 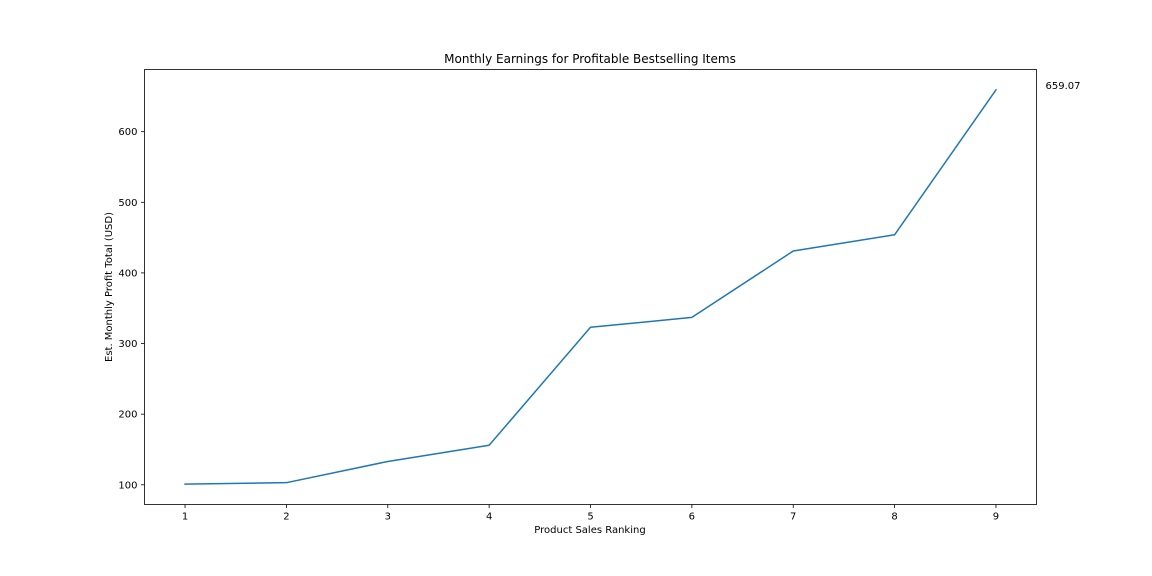 I want to click on x-tick-label: 7, so click(x=793, y=517).